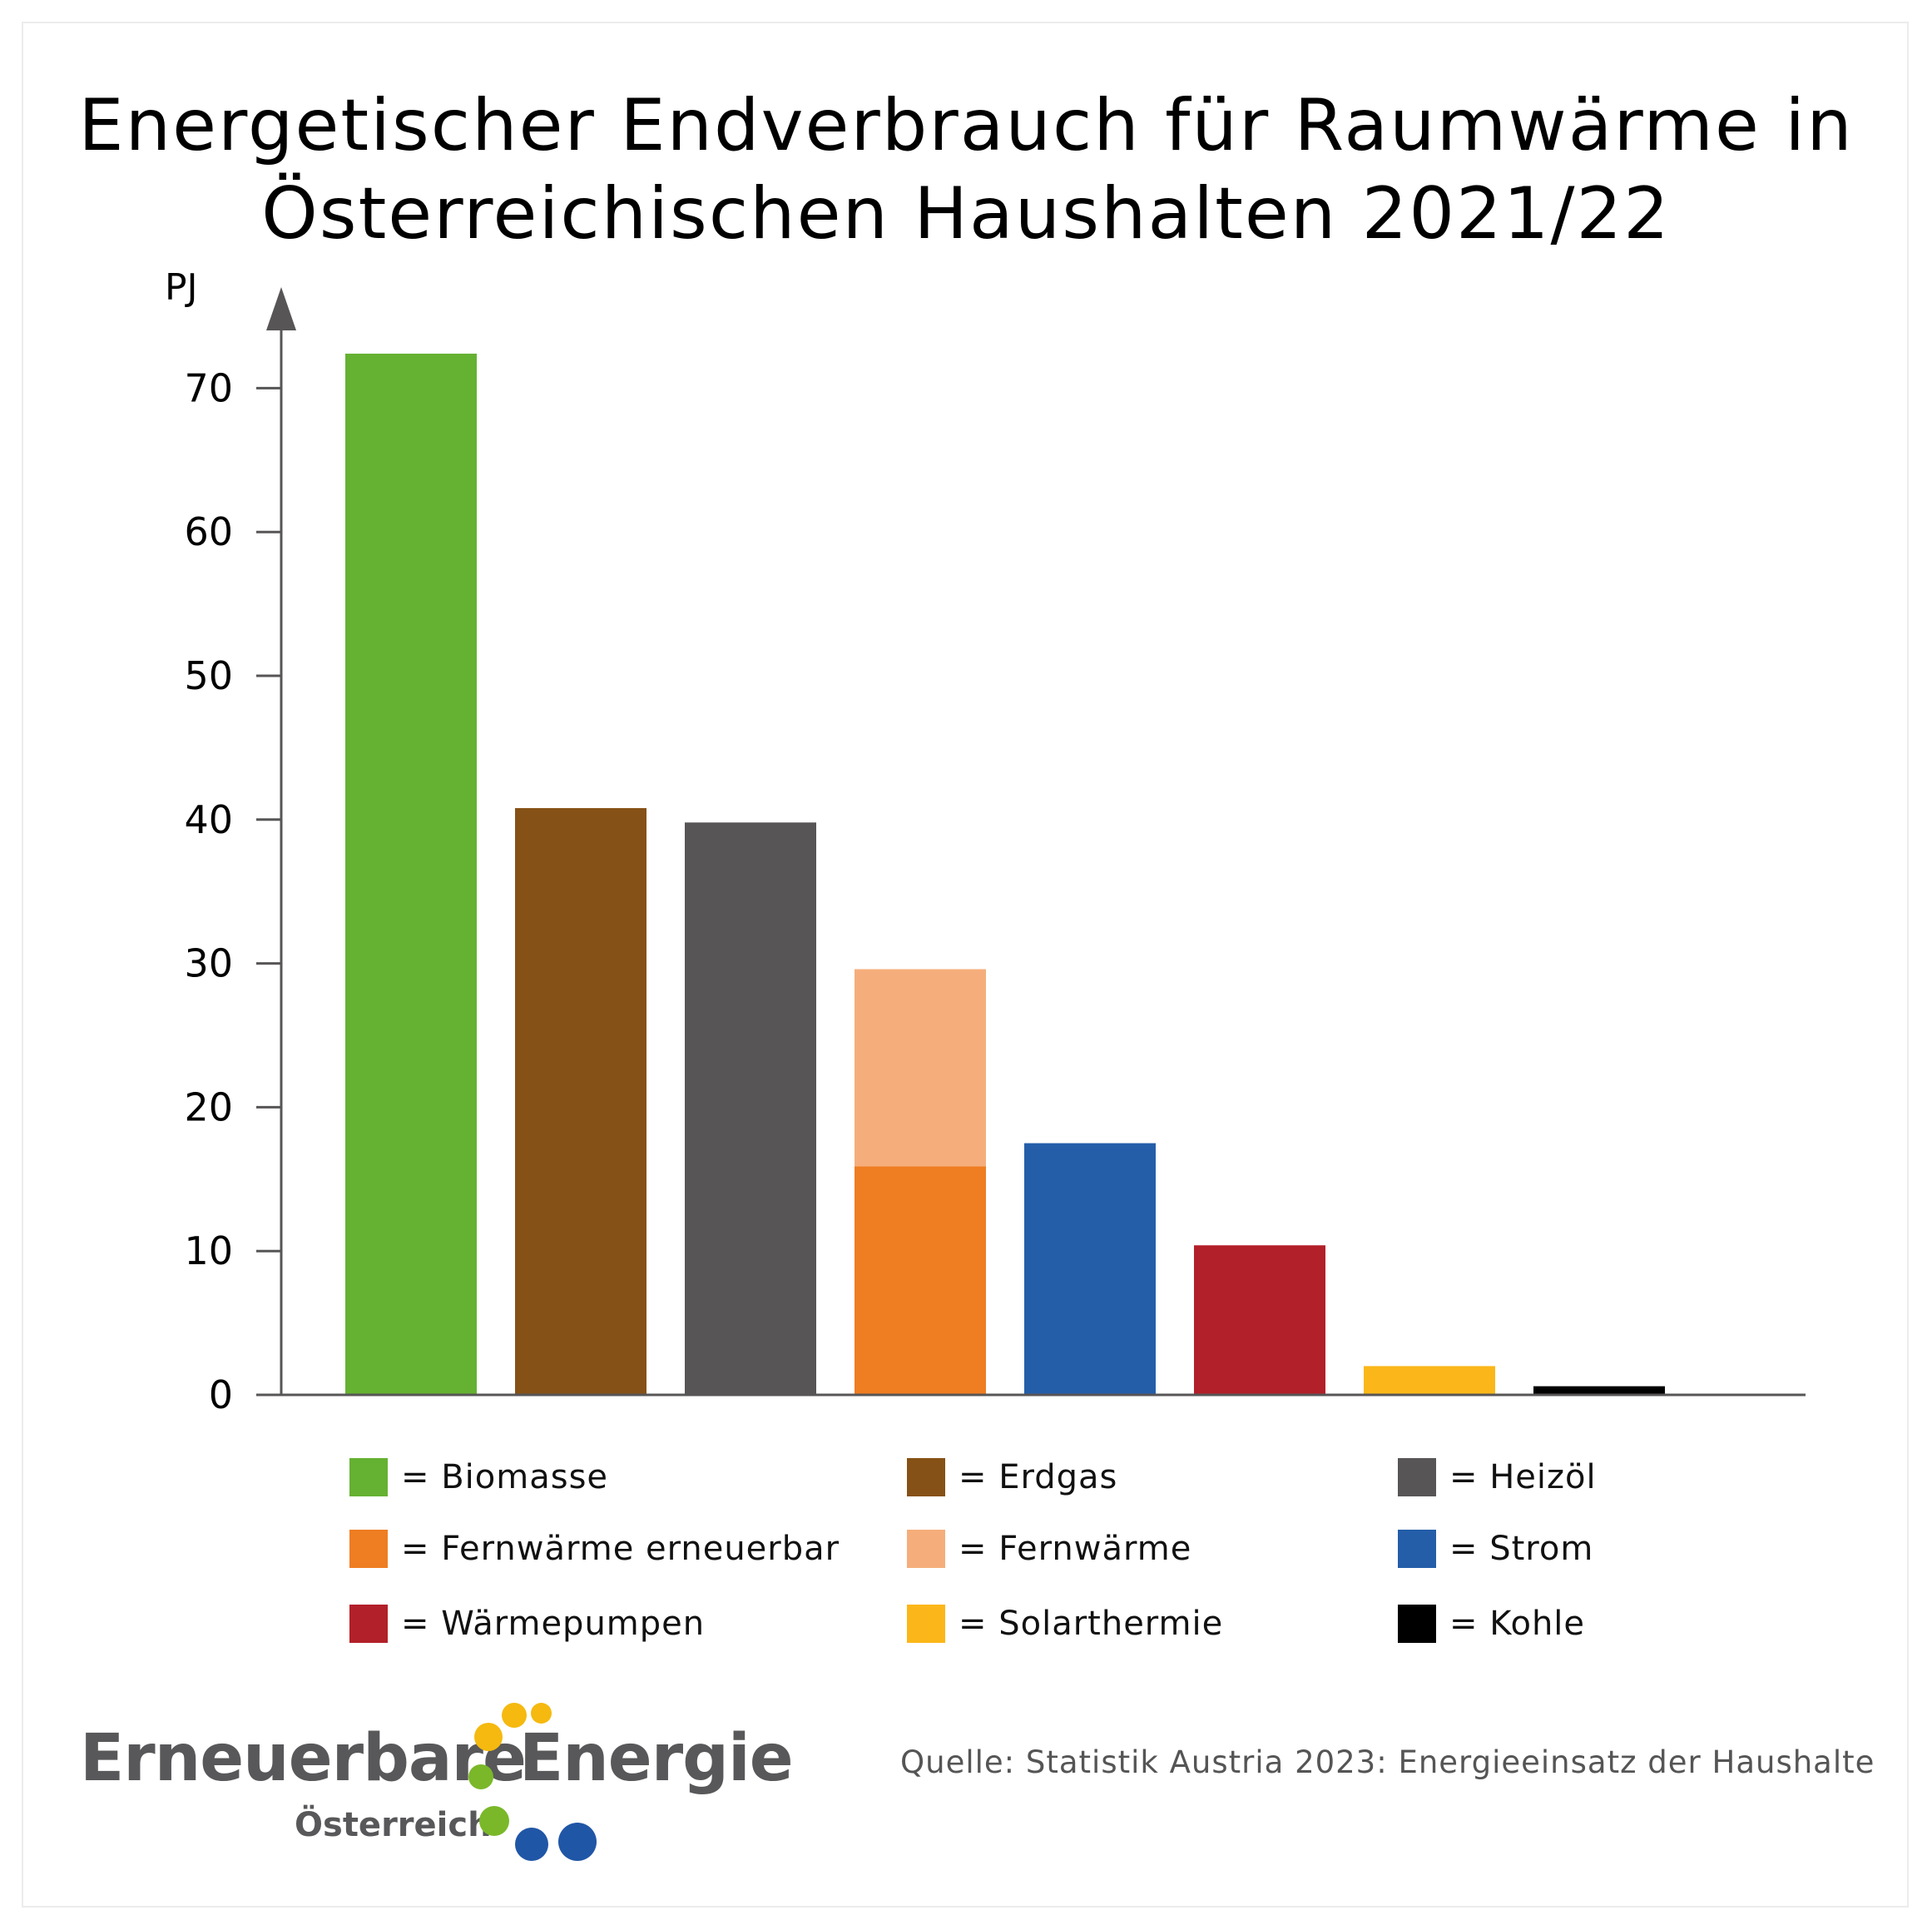 The image size is (1932, 1930). Describe the element at coordinates (1517, 1624) in the screenshot. I see `legend-label: = Kohle` at that location.